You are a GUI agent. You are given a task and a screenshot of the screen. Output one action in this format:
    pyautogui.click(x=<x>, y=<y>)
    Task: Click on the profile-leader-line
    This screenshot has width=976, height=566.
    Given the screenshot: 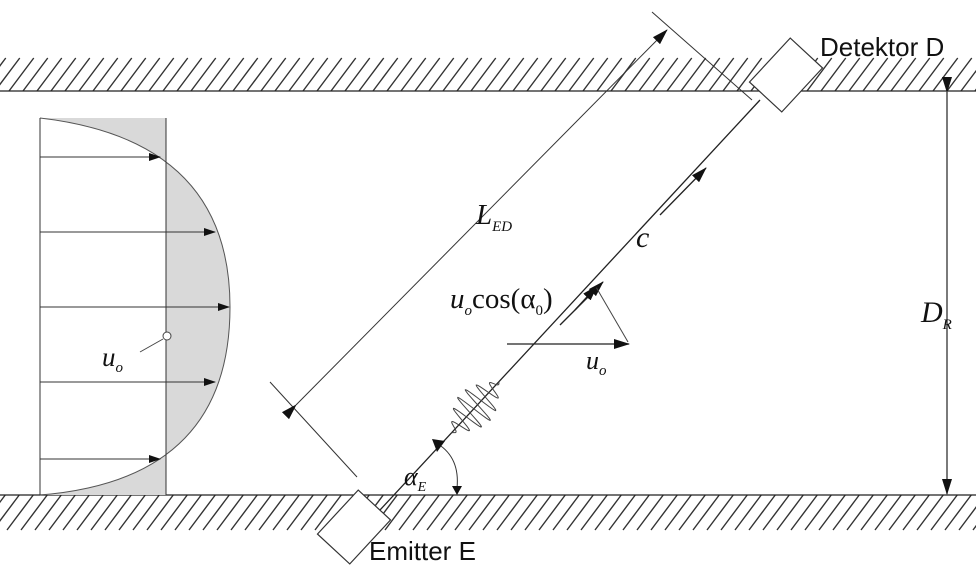 What is the action you would take?
    pyautogui.click(x=151, y=345)
    